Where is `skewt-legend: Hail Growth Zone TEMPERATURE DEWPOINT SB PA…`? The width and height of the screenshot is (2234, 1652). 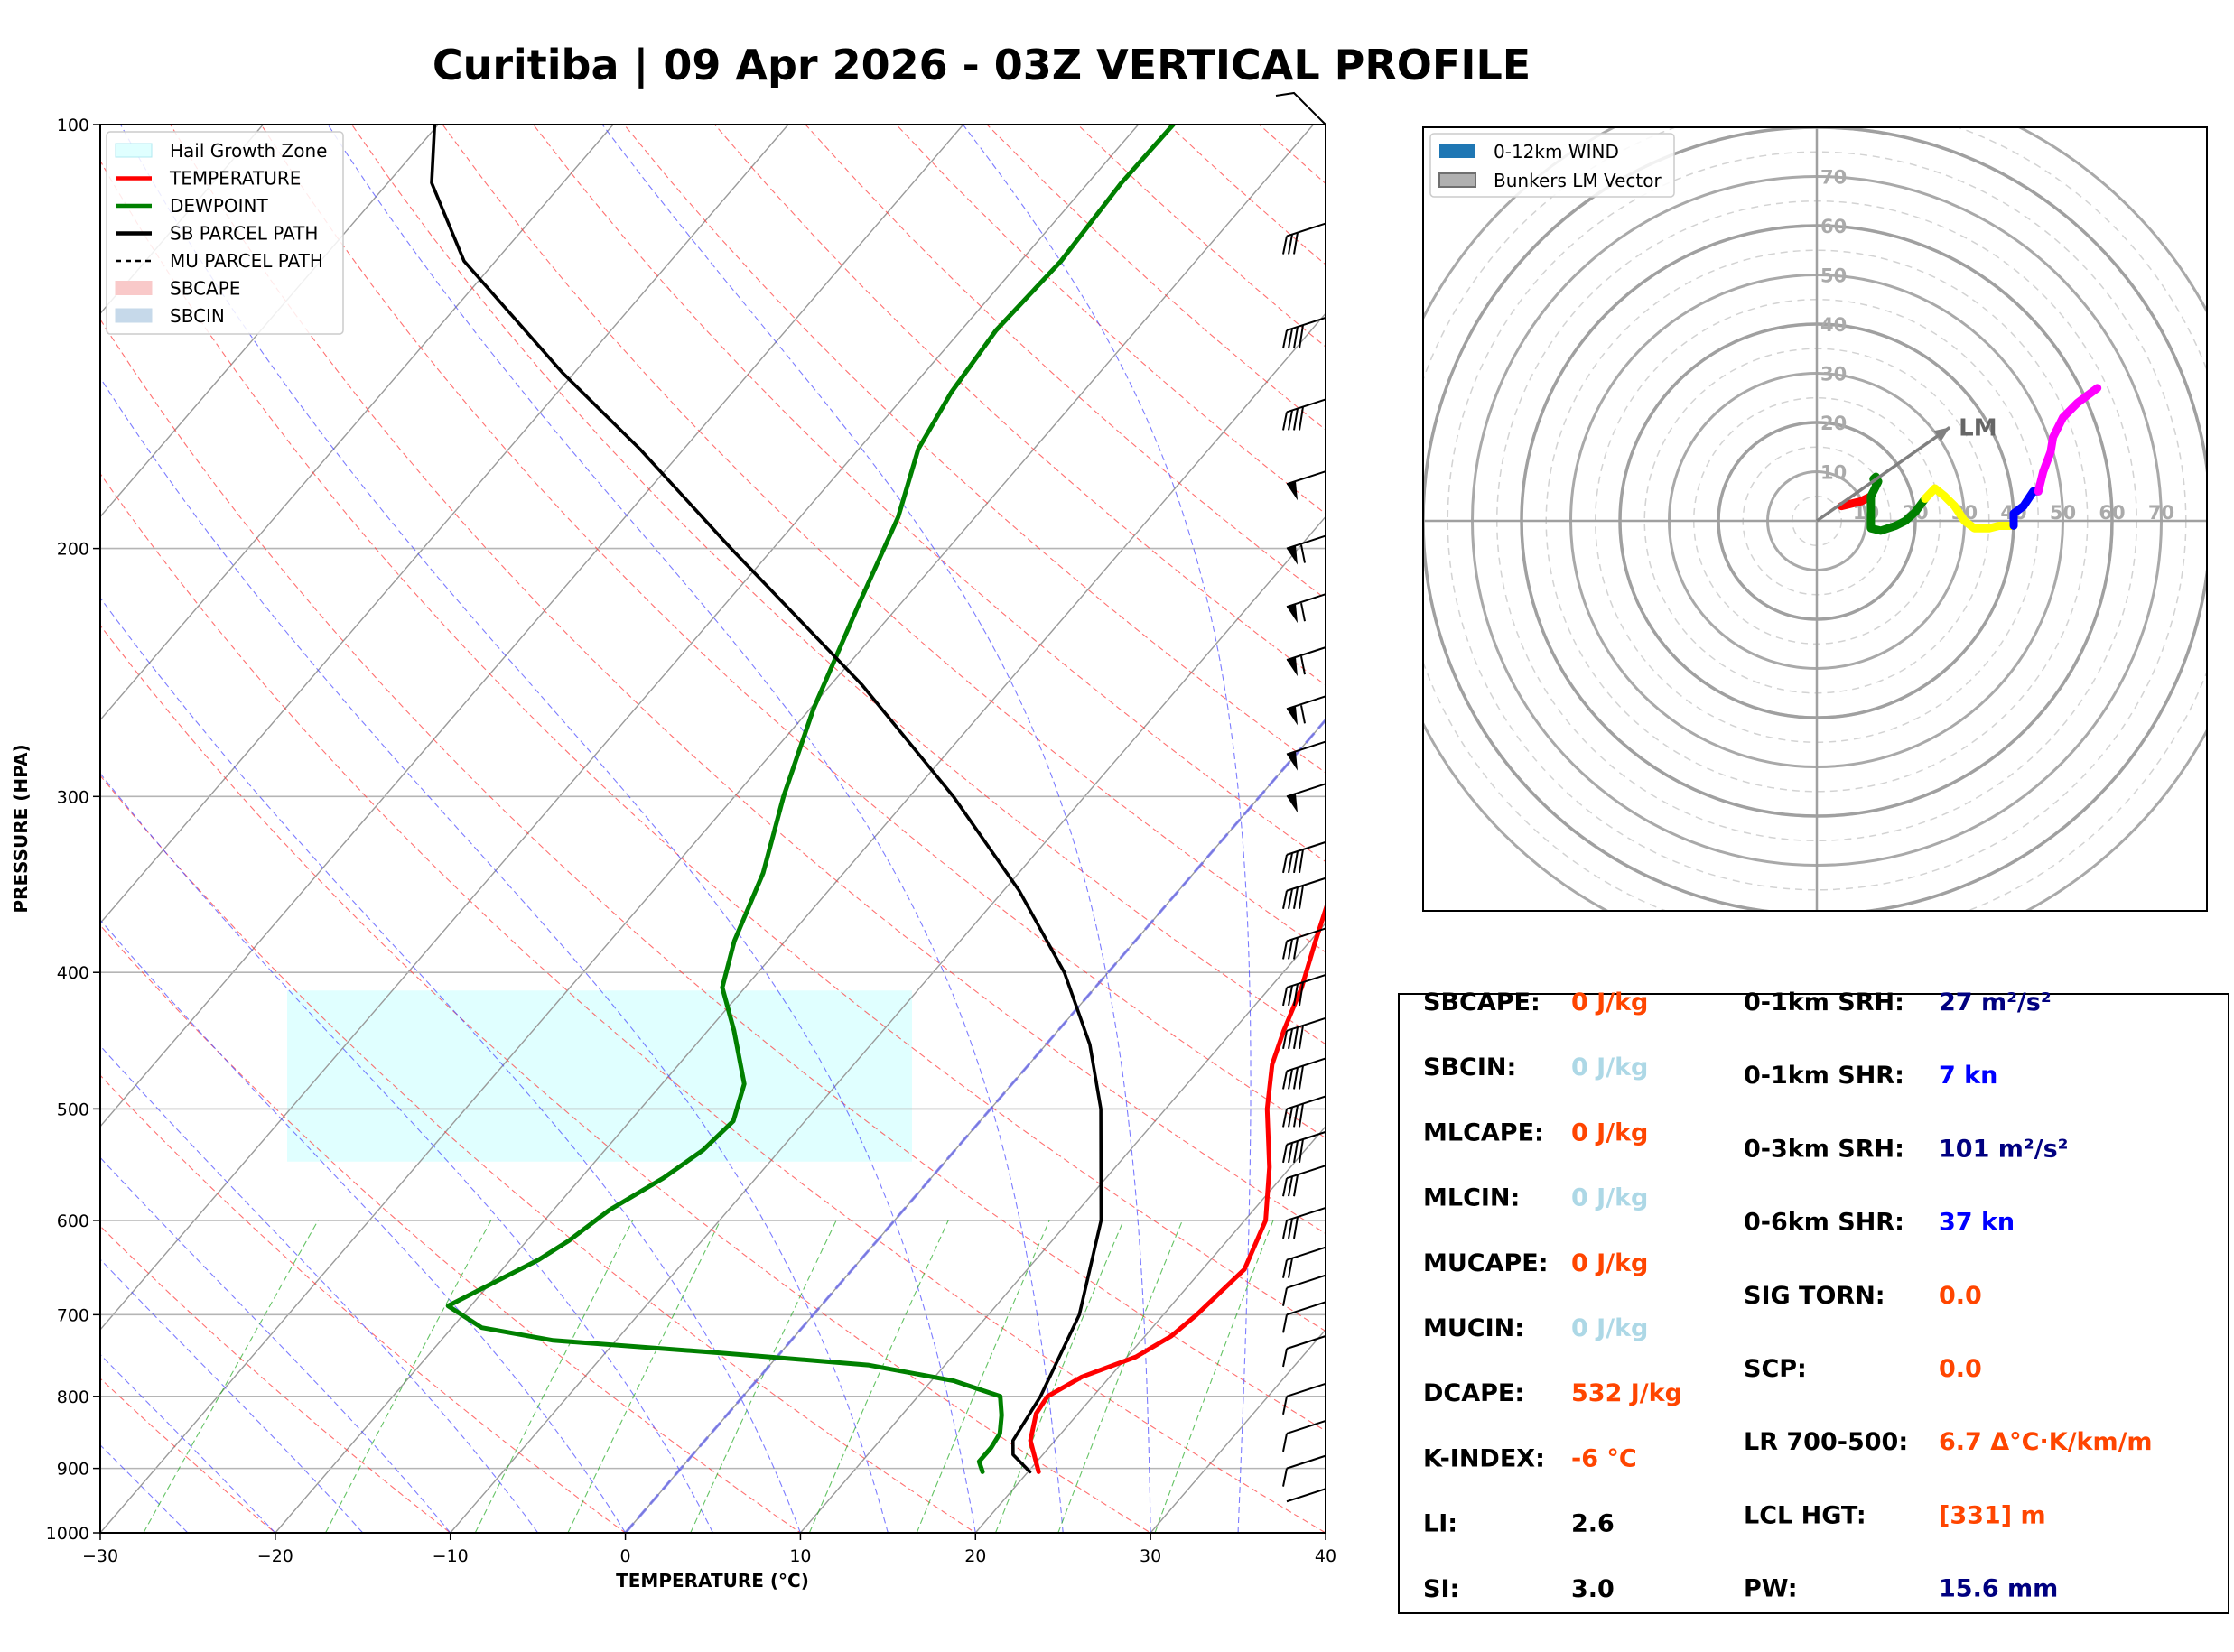 skewt-legend: Hail Growth Zone TEMPERATURE DEWPOINT SB PA… is located at coordinates (225, 233).